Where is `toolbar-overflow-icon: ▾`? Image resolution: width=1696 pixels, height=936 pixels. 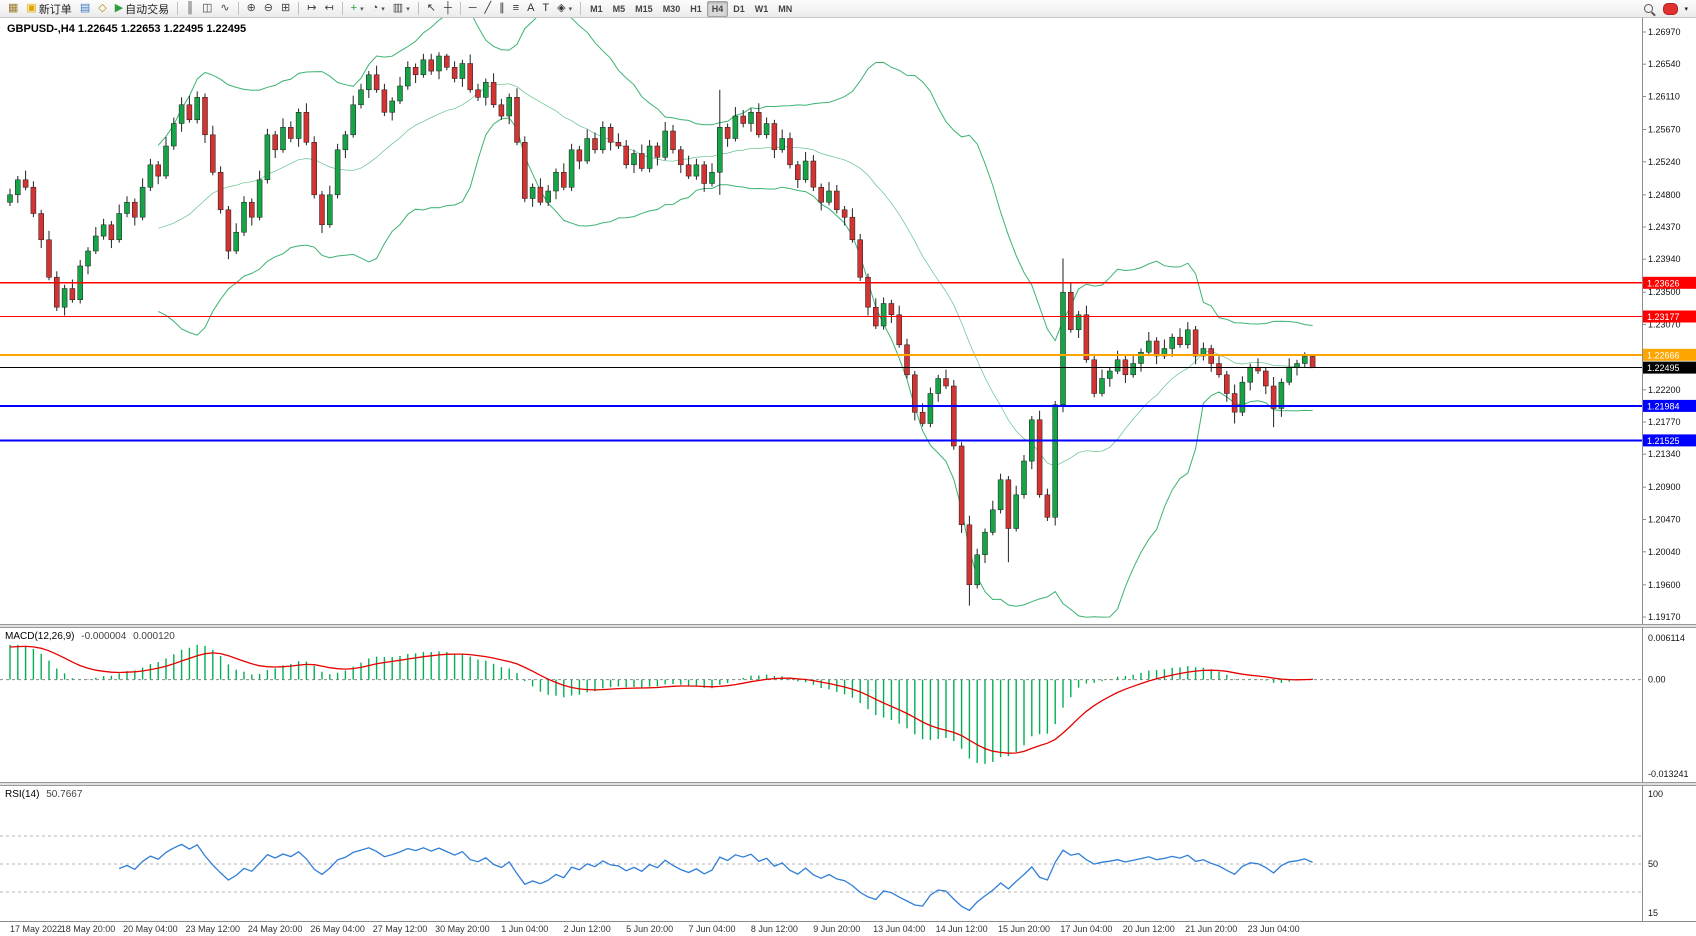
toolbar-overflow-icon: ▾ is located at coordinates (1686, 9).